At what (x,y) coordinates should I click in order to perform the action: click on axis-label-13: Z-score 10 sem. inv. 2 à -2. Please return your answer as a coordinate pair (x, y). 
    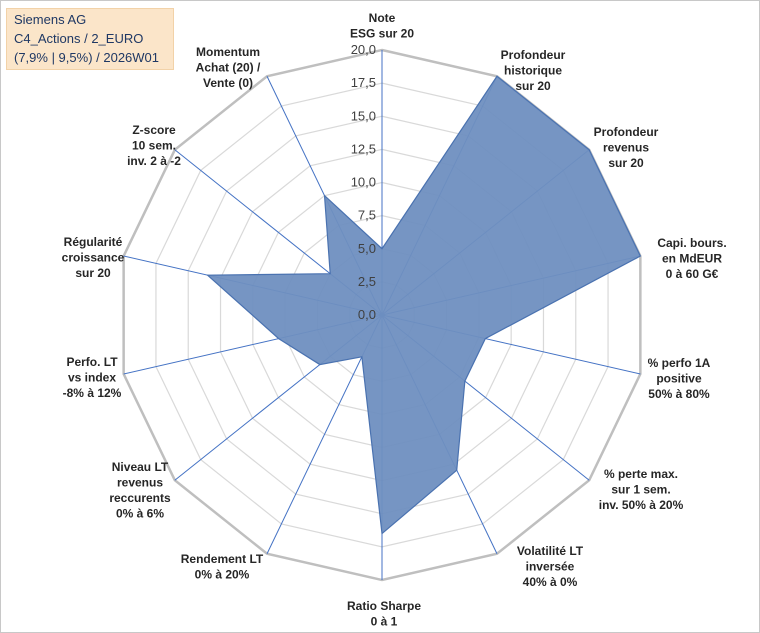
    Looking at the image, I should click on (154, 145).